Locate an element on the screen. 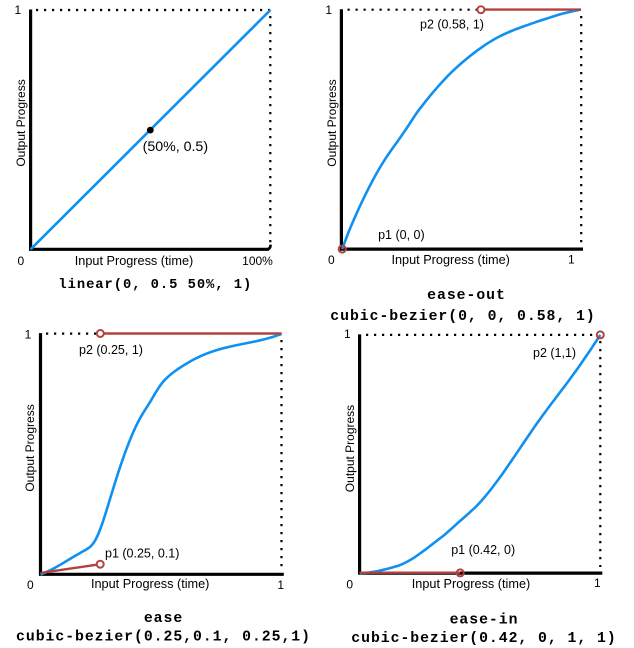 The image size is (634, 648). svg-text: p2 (0.58, 1) is located at coordinates (452, 25).